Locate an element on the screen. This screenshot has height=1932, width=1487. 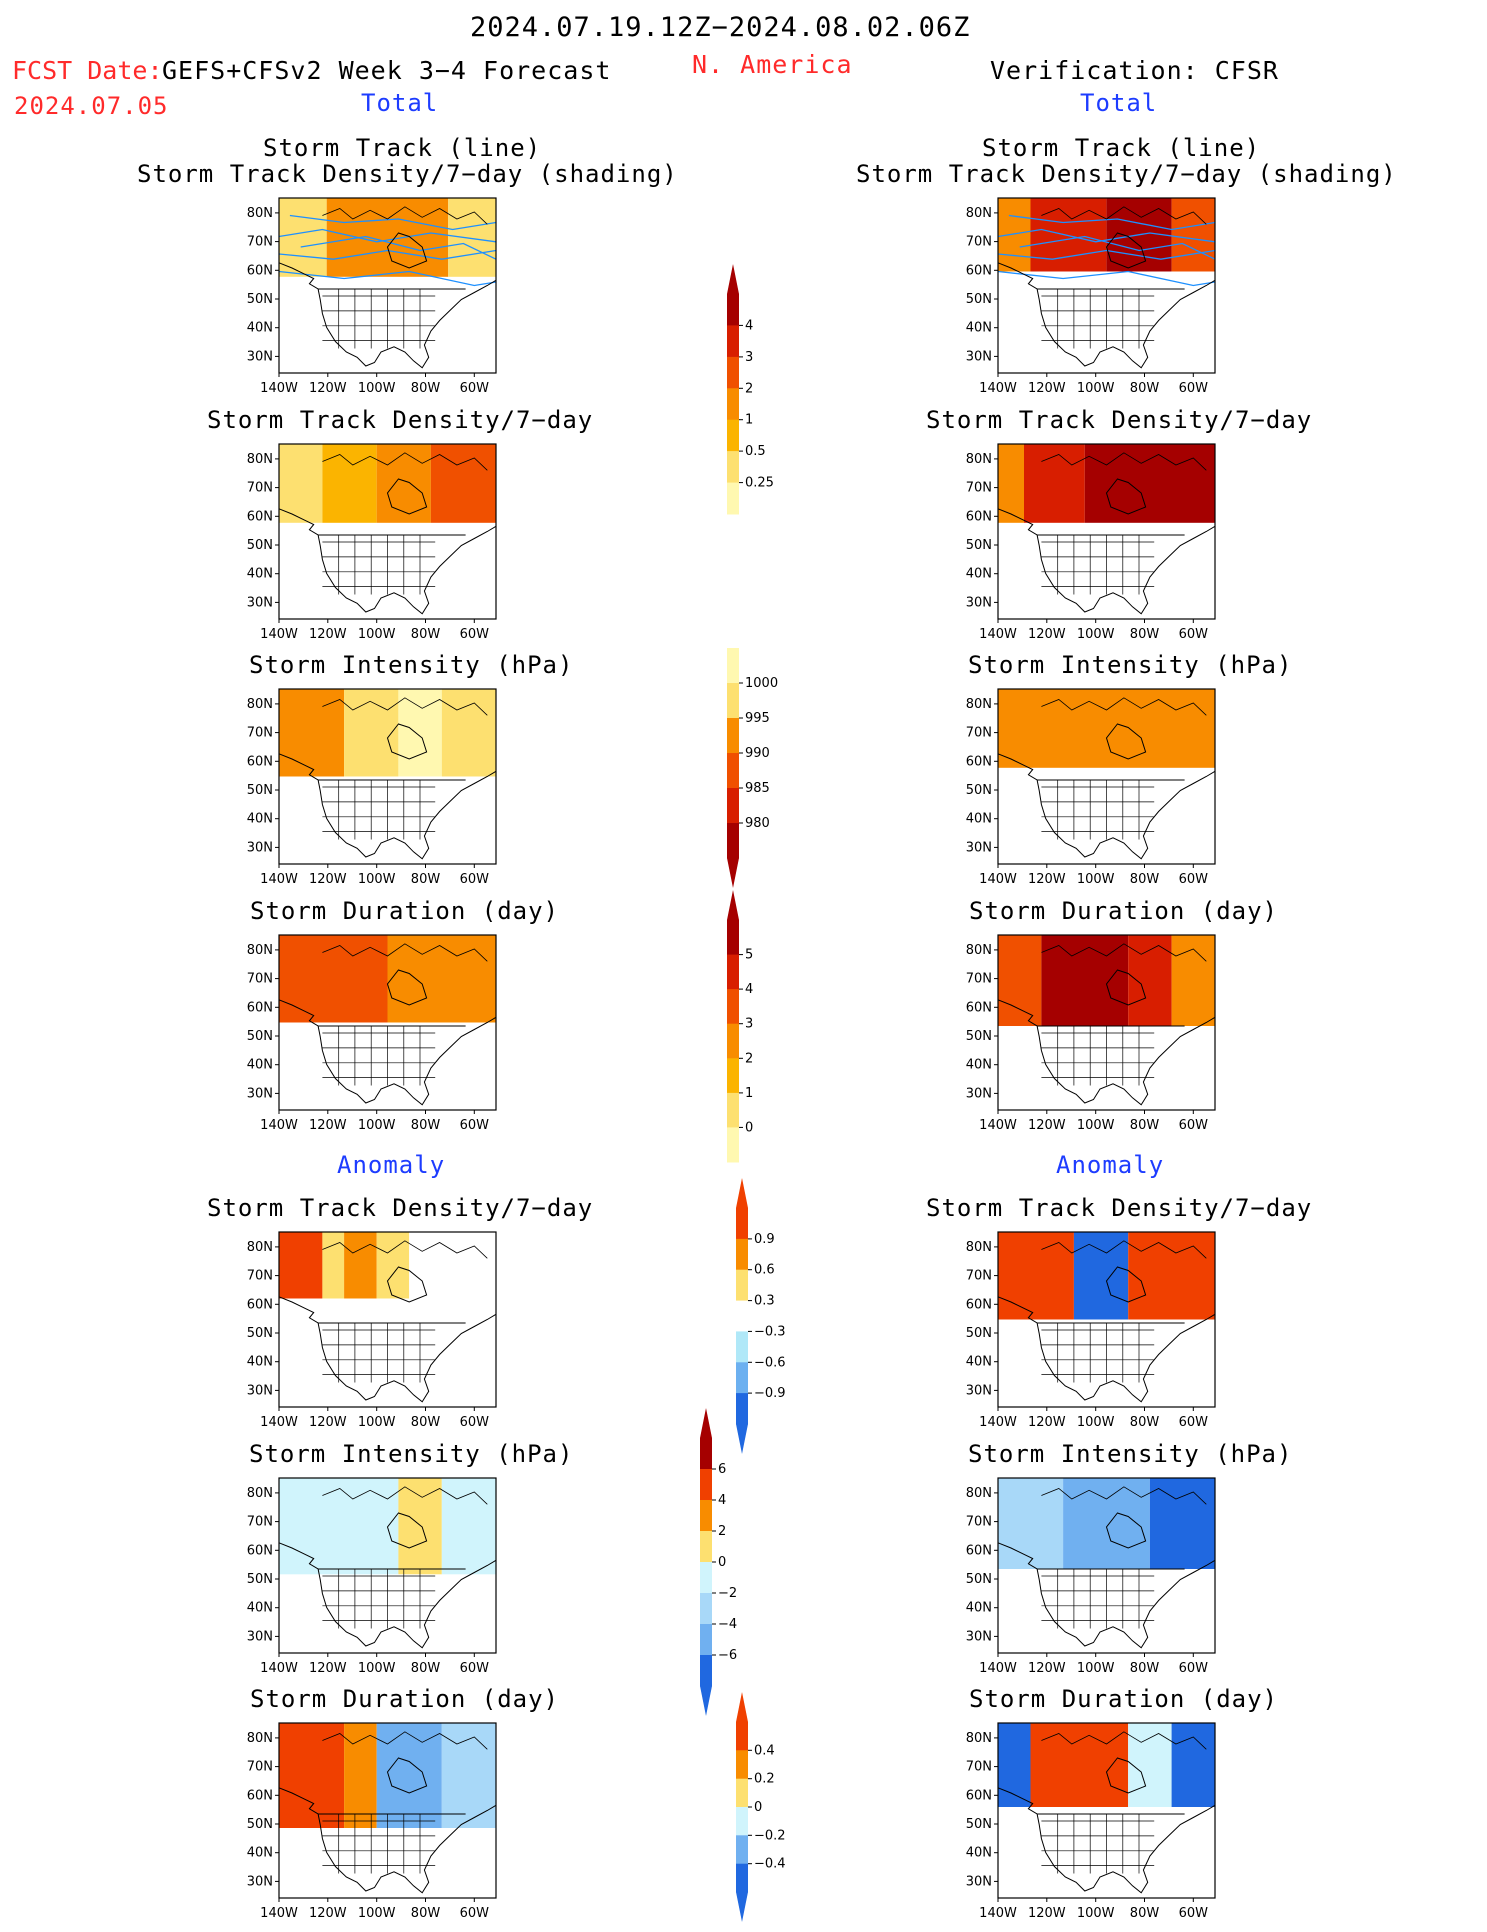
storm-track-line is located at coordinates (387, 254).